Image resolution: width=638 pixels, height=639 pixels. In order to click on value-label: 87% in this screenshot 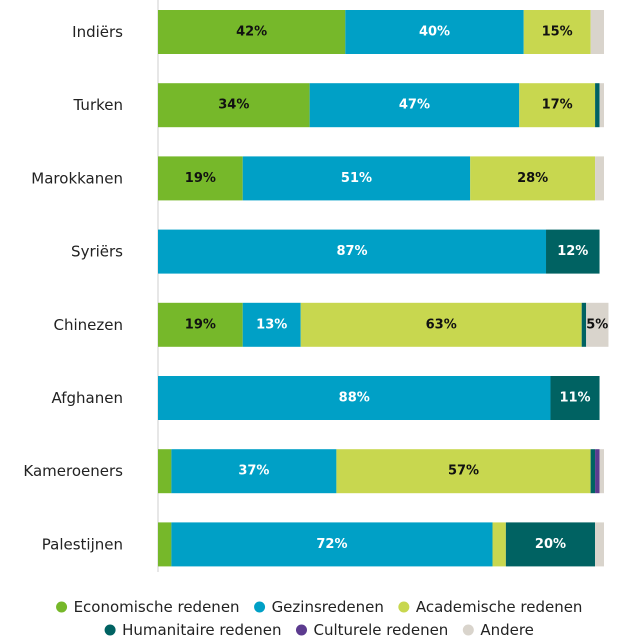, I will do `click(351, 251)`.